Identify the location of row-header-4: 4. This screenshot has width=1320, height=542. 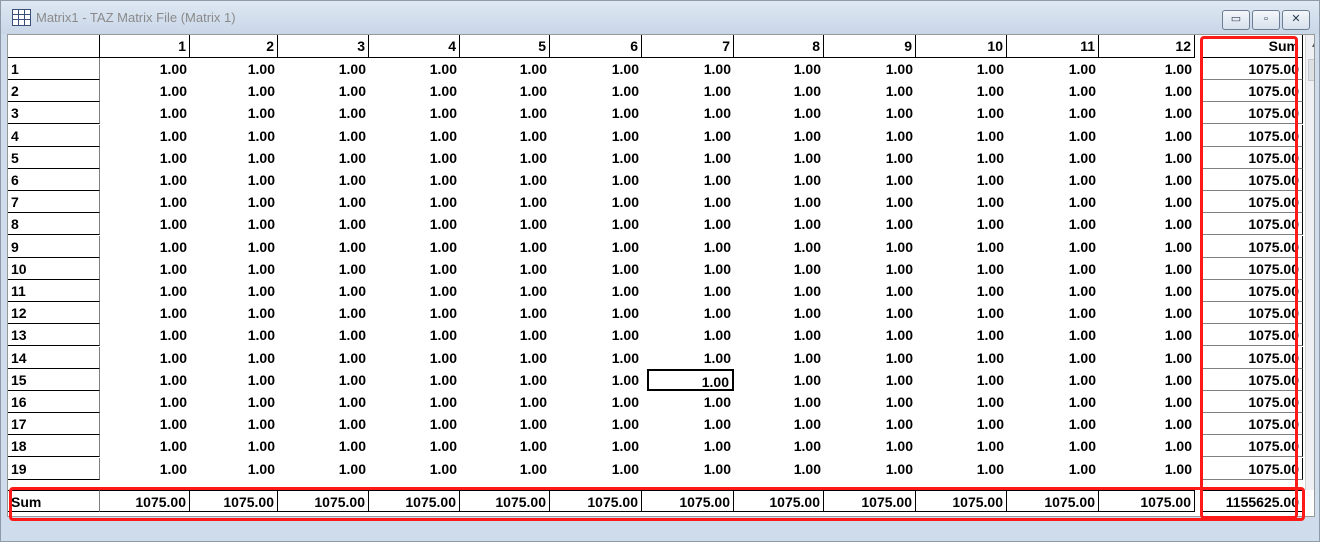
(54, 136).